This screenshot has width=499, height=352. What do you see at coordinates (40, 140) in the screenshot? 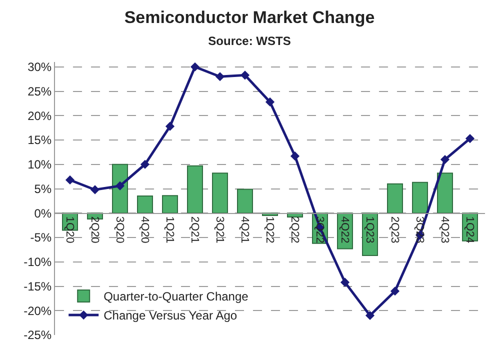
I see `y-tick-label: 15%` at bounding box center [40, 140].